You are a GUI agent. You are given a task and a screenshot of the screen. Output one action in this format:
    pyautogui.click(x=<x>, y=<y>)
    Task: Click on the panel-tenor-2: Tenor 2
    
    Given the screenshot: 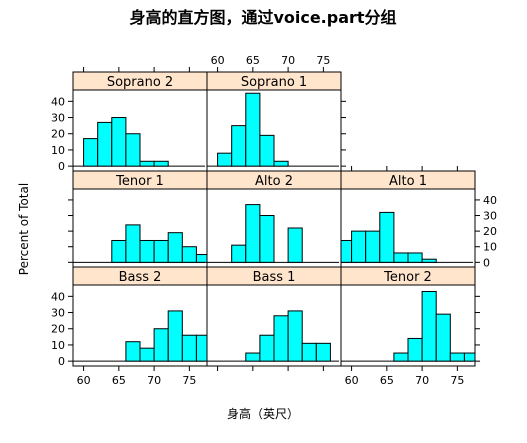 What is the action you would take?
    pyautogui.click(x=408, y=316)
    